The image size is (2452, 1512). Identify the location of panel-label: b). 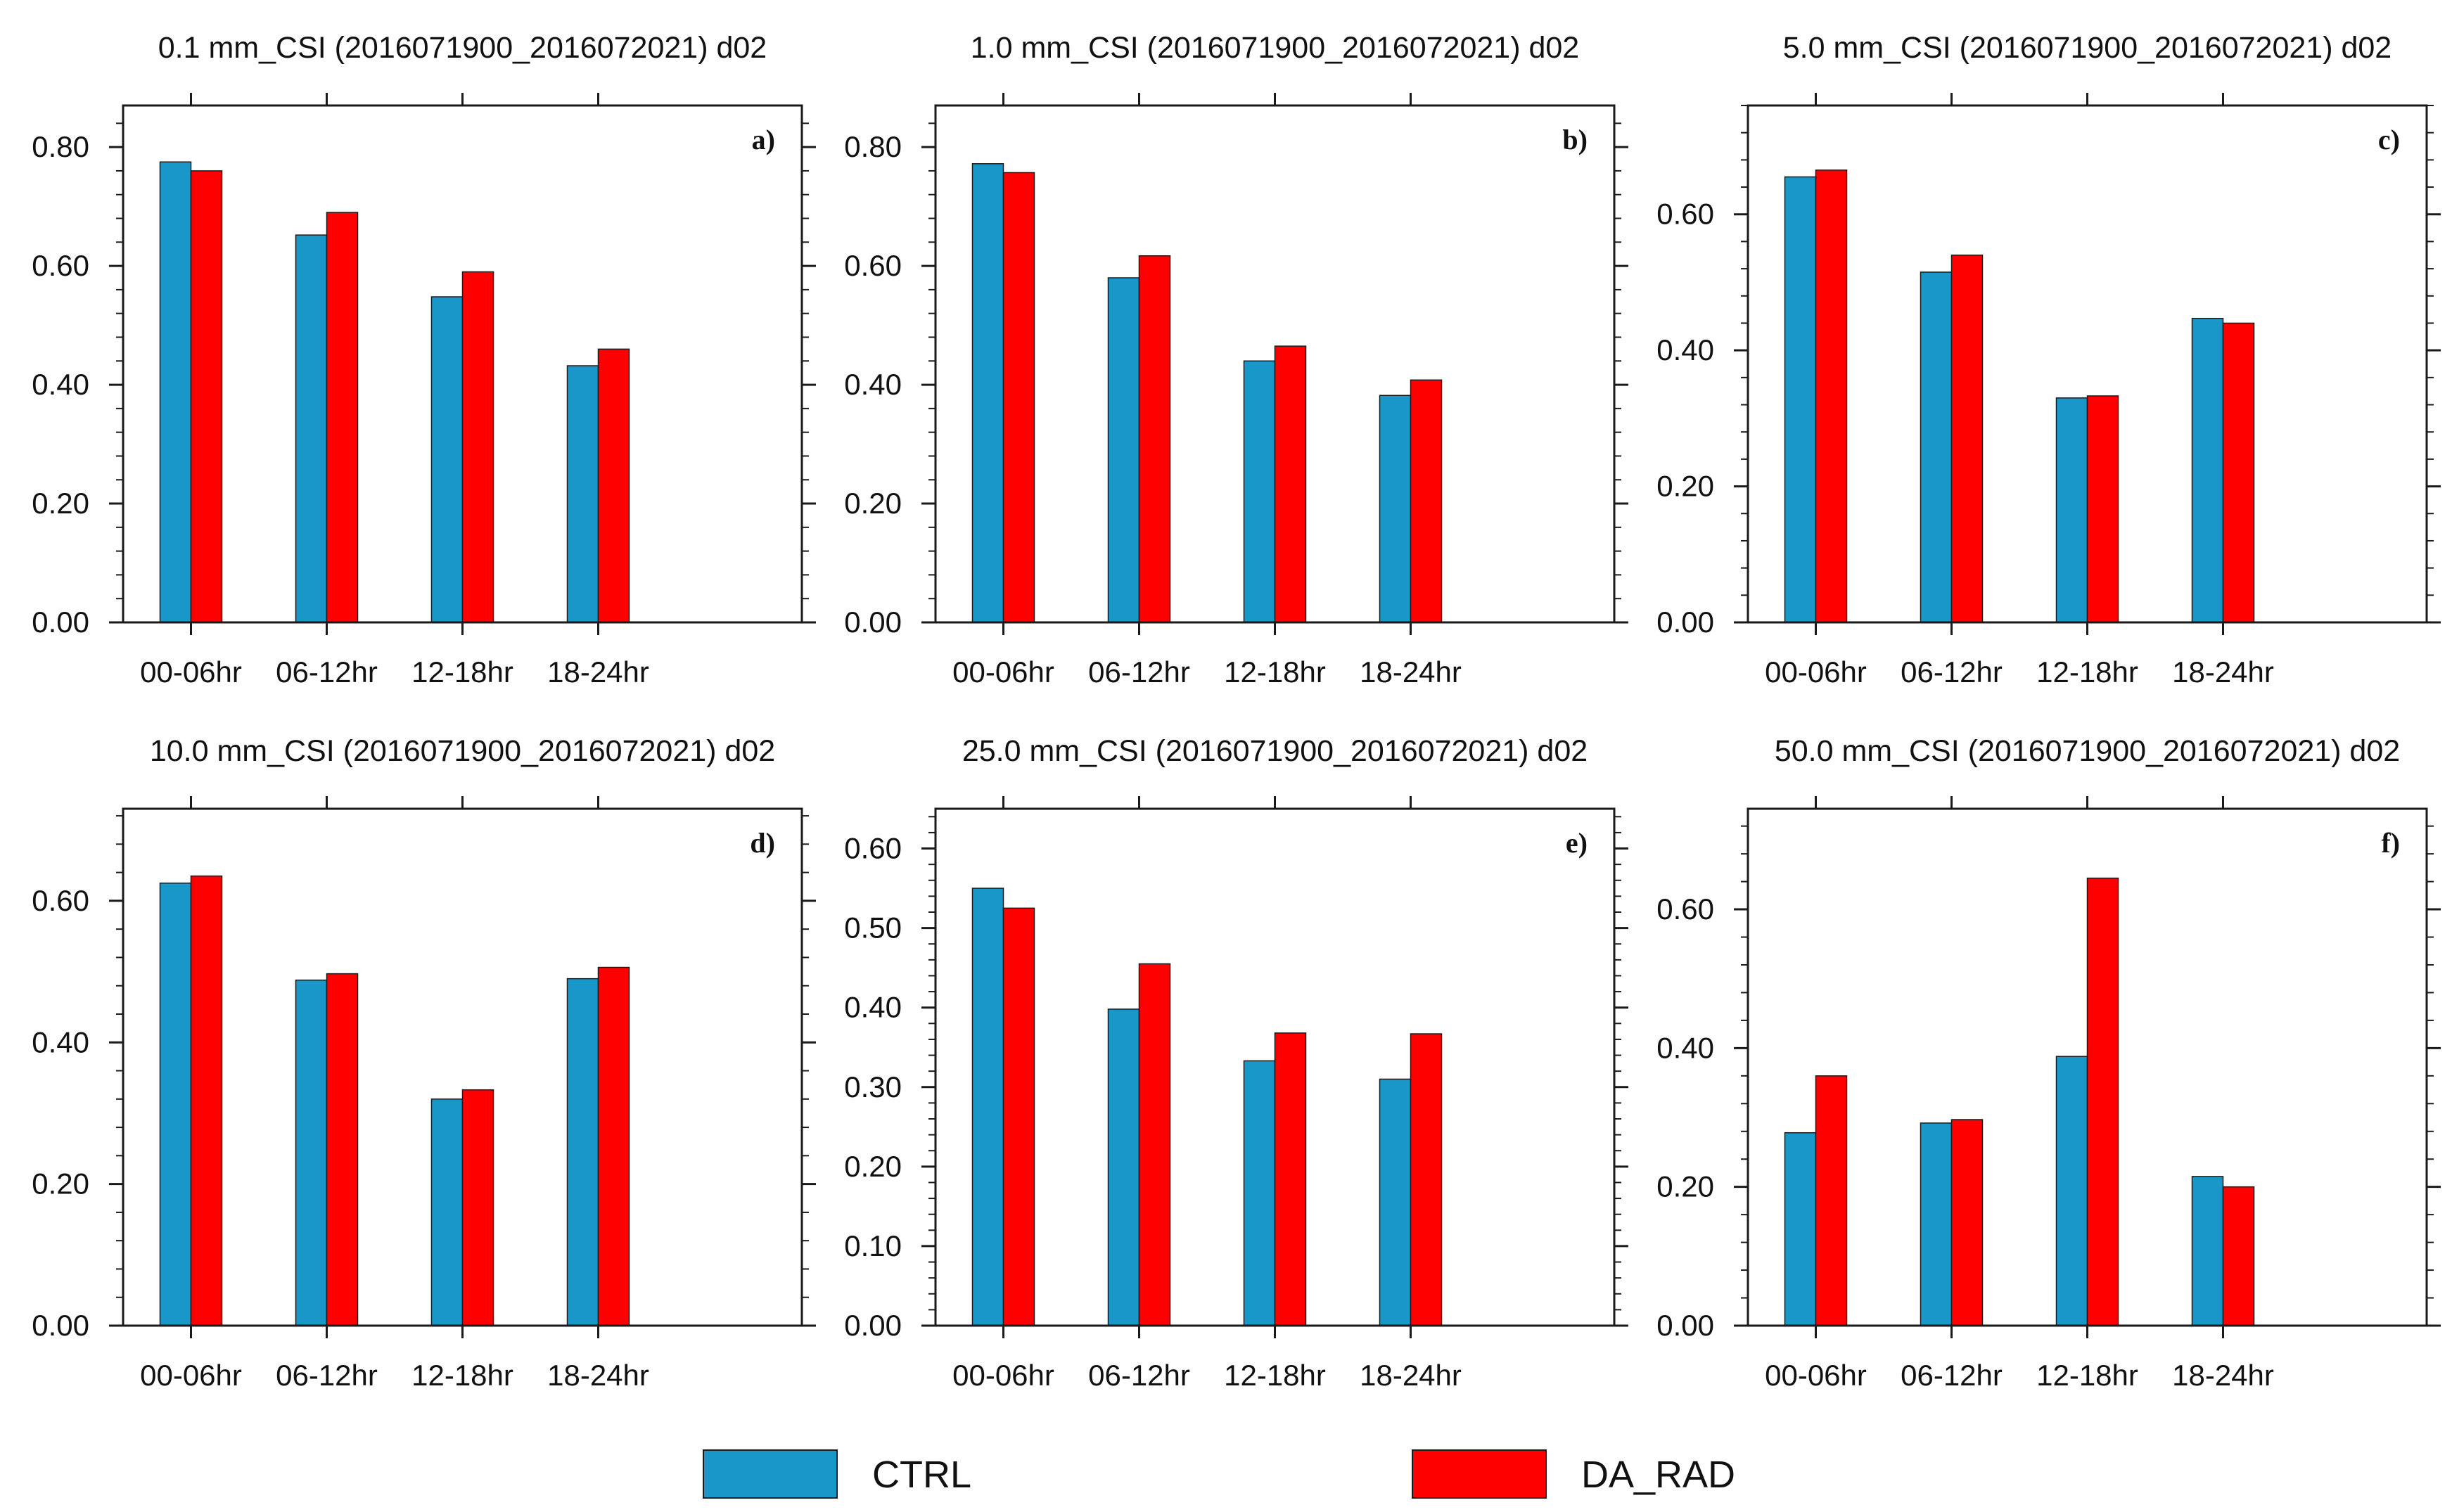
(1575, 139).